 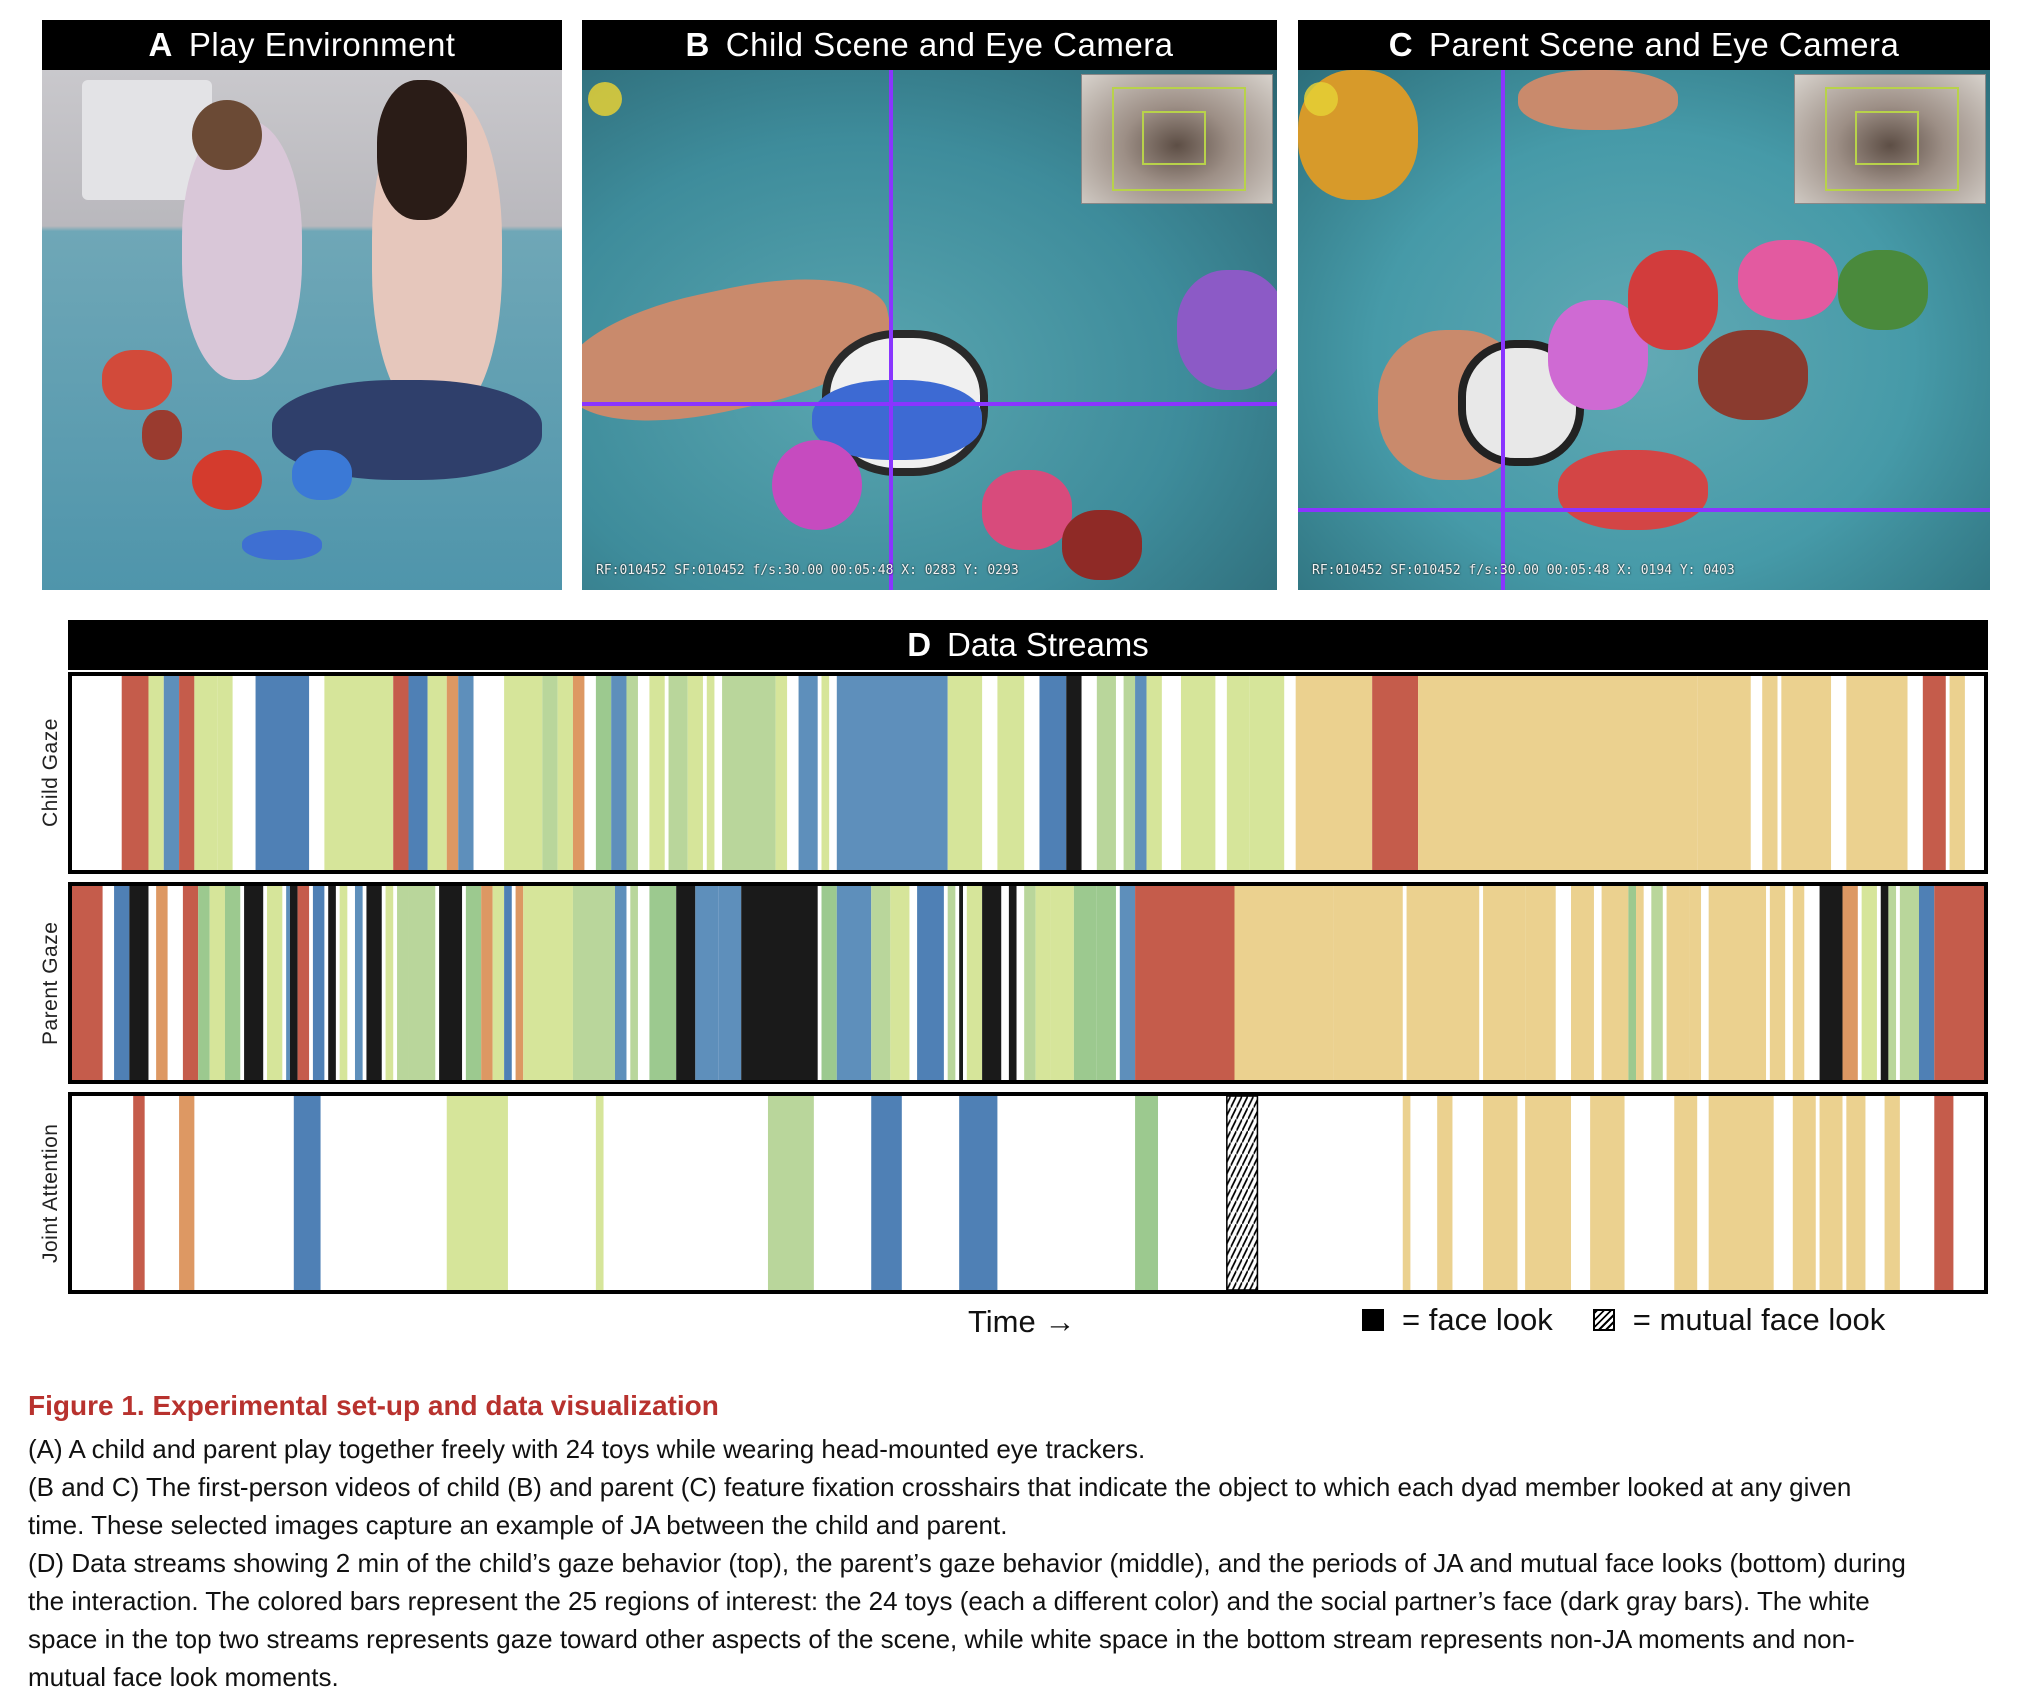 I want to click on panel-d-letter: D, so click(x=919, y=644).